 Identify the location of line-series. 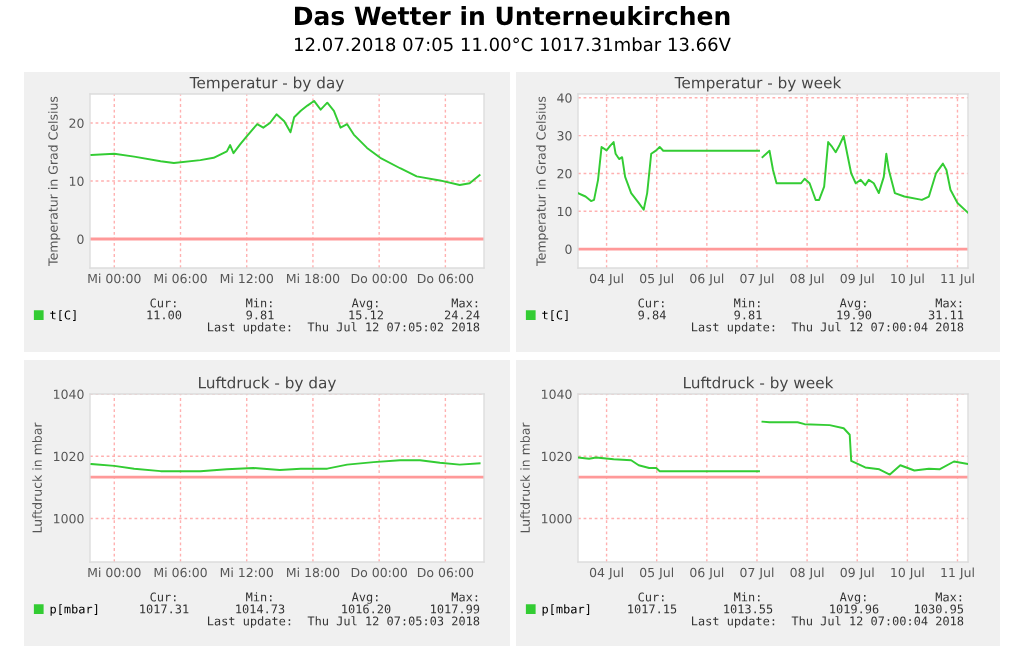
(285, 143).